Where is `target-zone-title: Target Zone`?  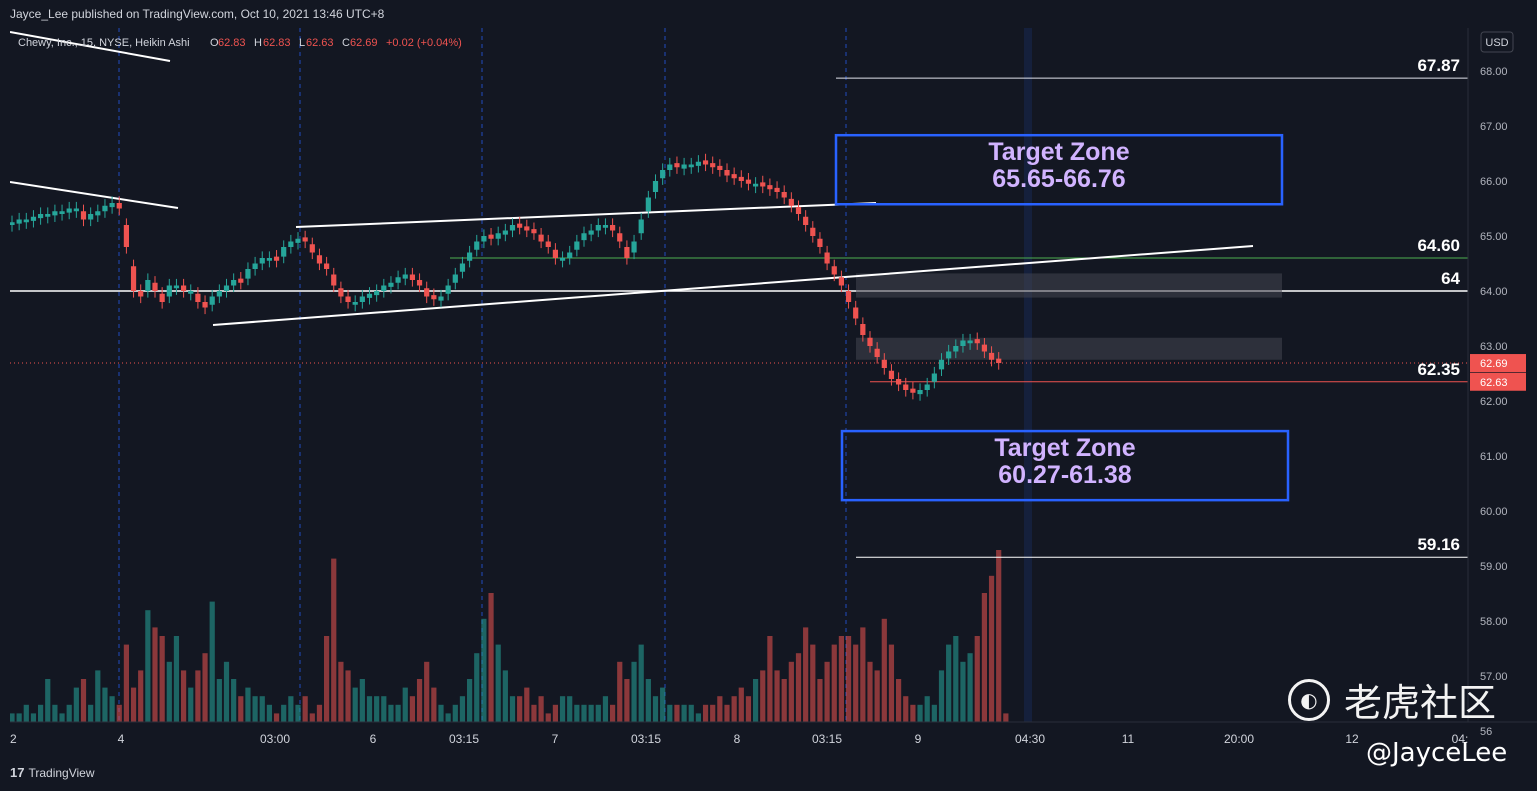 target-zone-title: Target Zone is located at coordinates (1064, 448).